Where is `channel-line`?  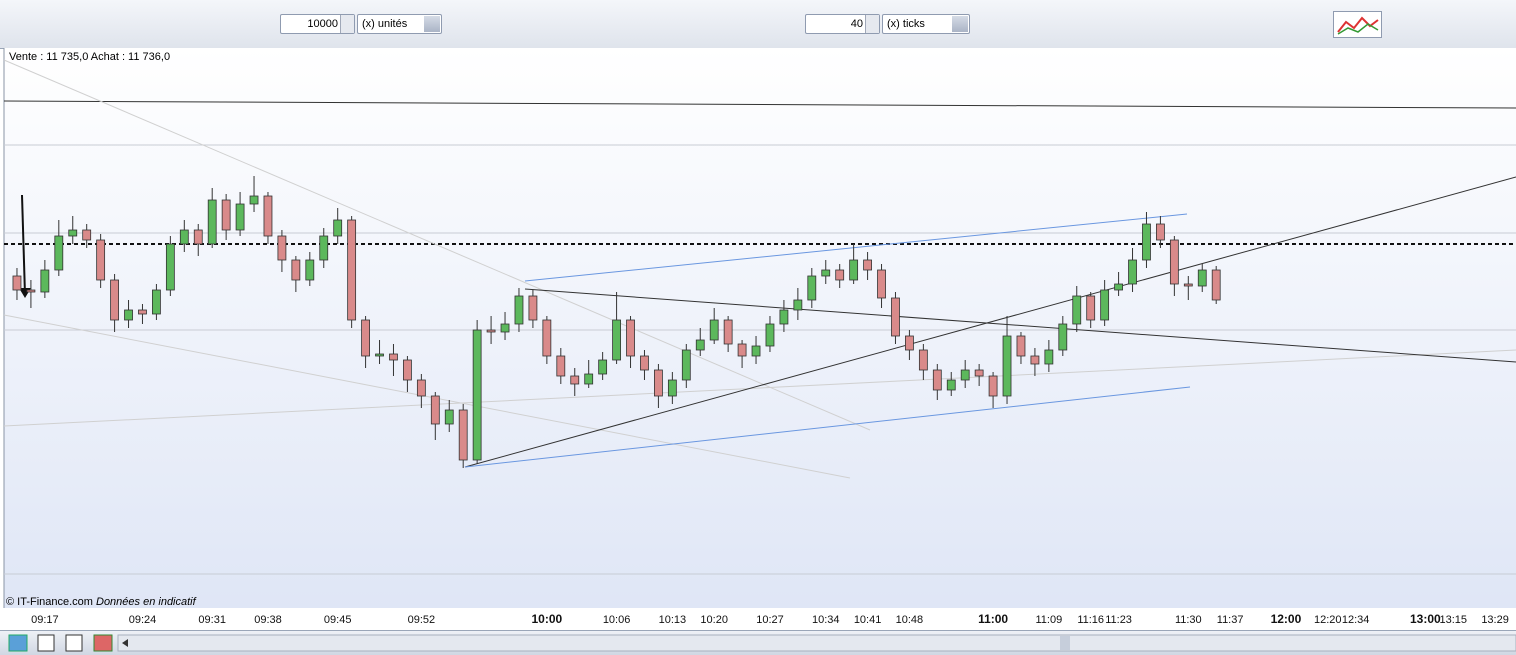 channel-line is located at coordinates (827, 427).